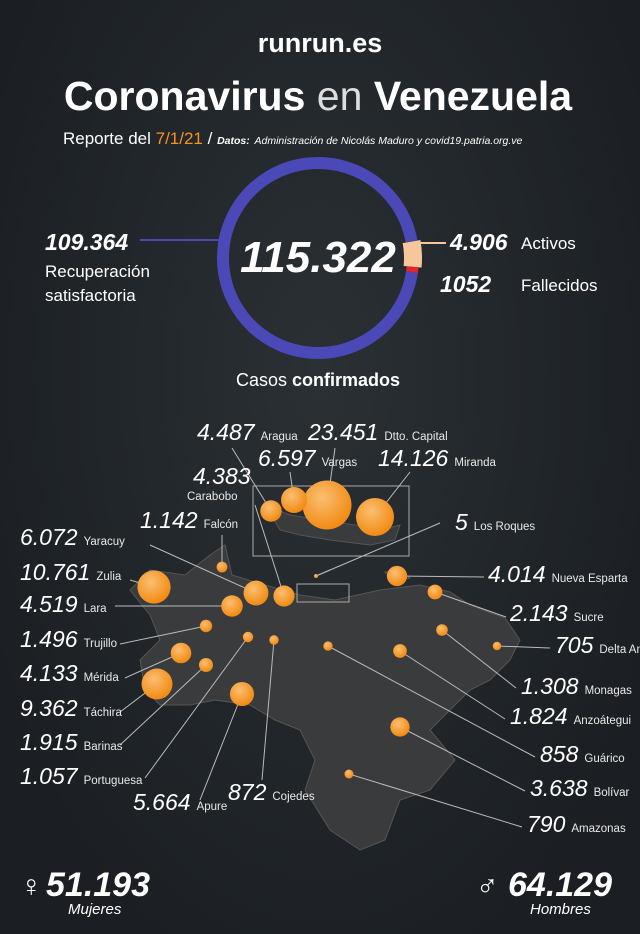 Image resolution: width=640 pixels, height=934 pixels. Describe the element at coordinates (222, 476) in the screenshot. I see `value-label: 4.383` at that location.